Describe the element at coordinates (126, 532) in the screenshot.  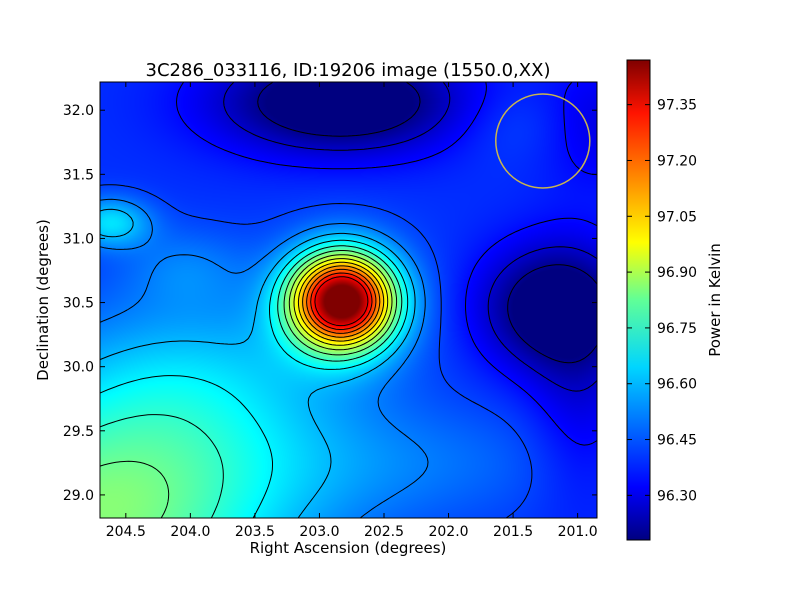
I see `x-tick-label: 204.5` at that location.